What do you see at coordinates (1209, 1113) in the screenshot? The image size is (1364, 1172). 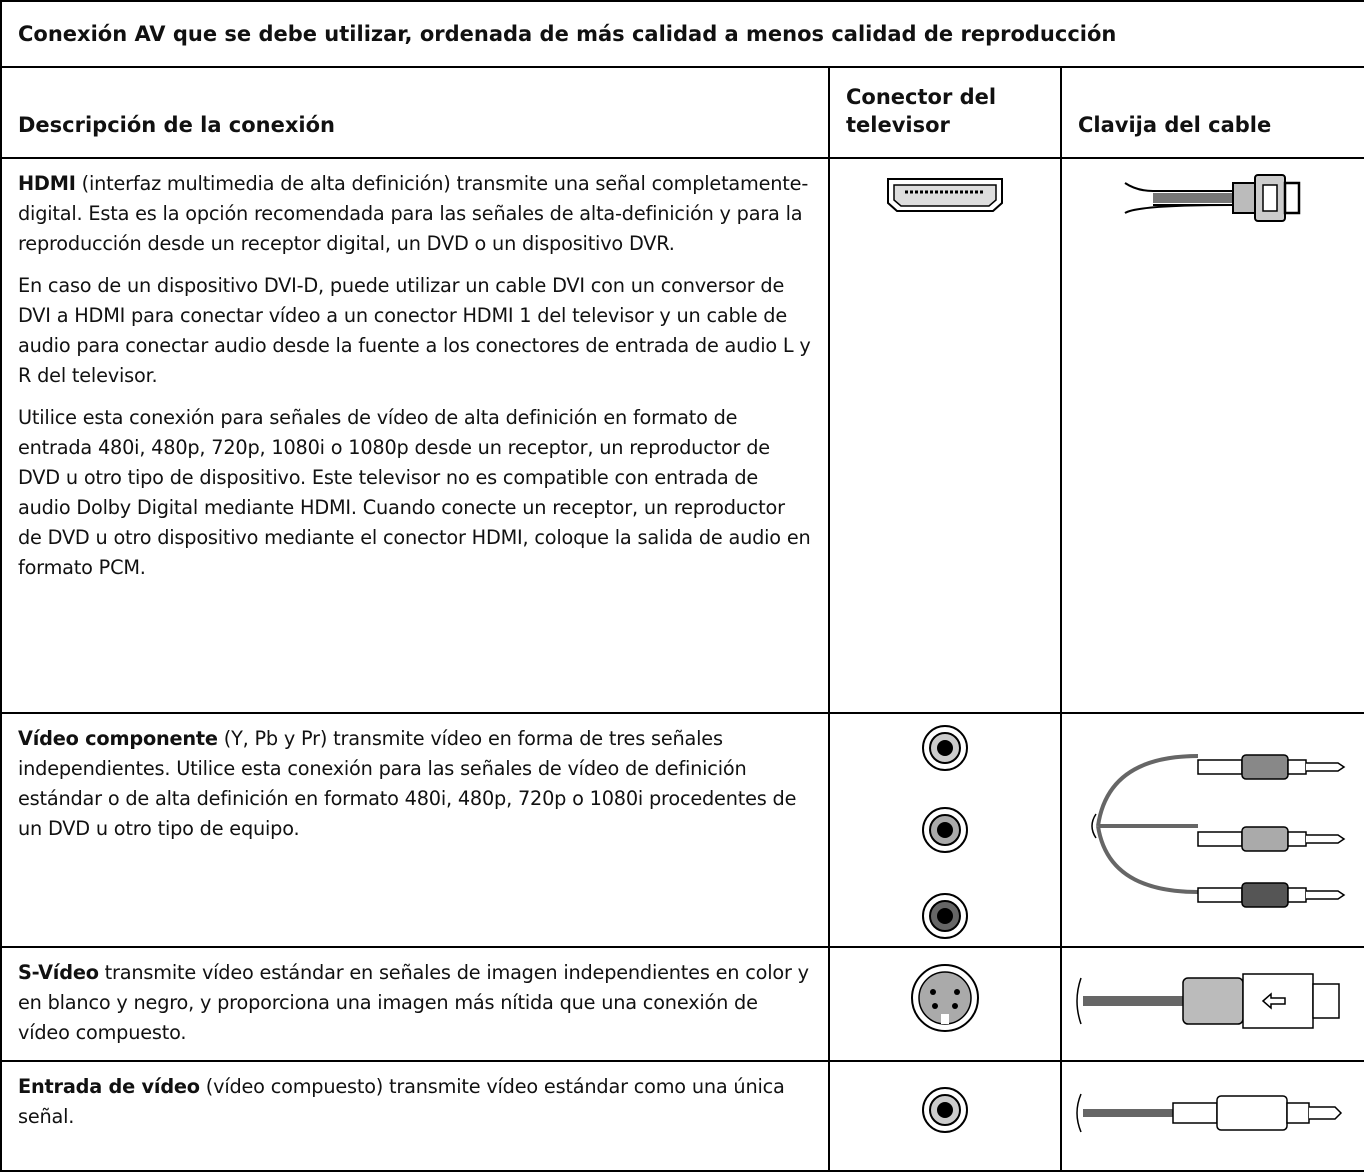 I see `composite-cable` at bounding box center [1209, 1113].